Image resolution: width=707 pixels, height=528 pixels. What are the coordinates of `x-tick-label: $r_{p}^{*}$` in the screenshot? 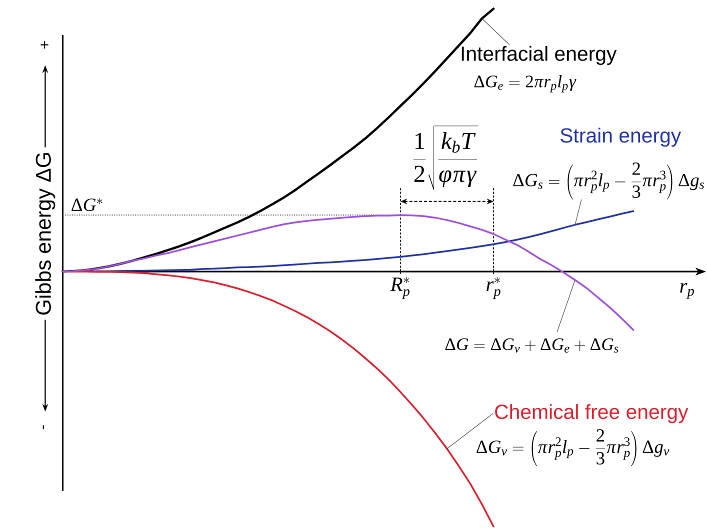 It's located at (493, 287).